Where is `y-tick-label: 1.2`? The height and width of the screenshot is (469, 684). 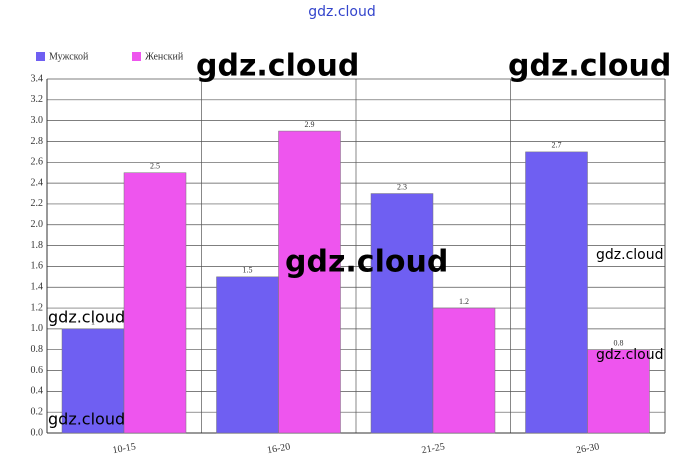 y-tick-label: 1.2 is located at coordinates (37, 307).